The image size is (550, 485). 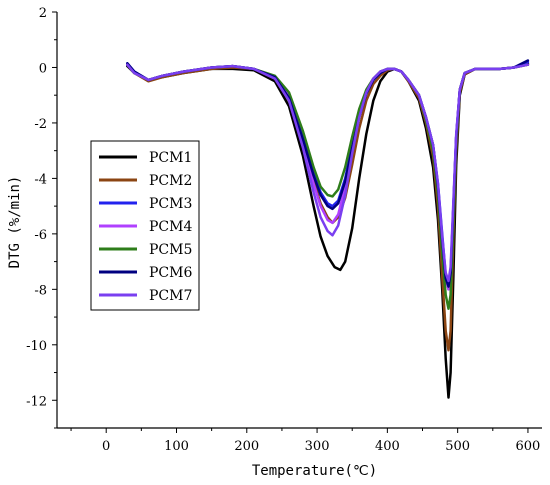 I want to click on y-tick-label: -12, so click(x=36, y=401).